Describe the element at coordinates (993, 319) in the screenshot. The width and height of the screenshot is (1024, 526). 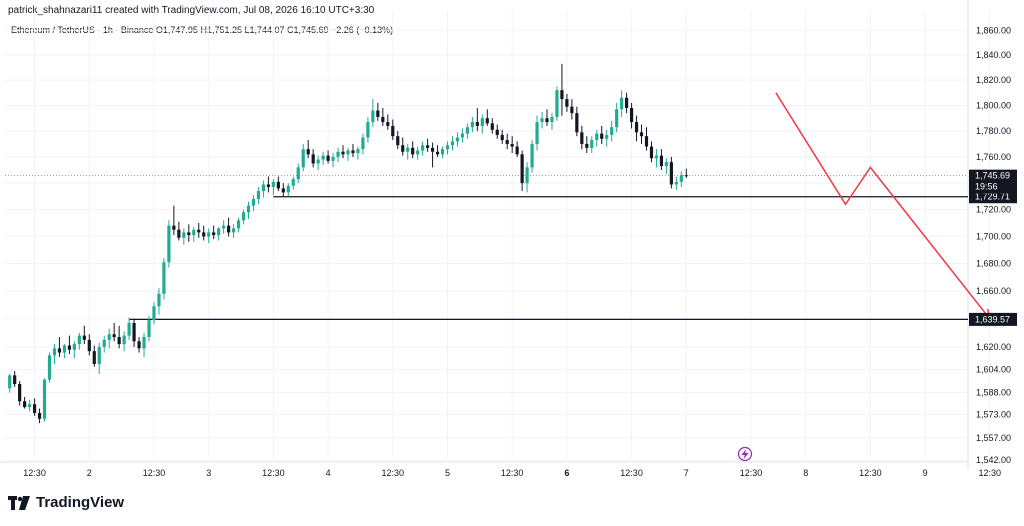
I see `line-price-label-bg` at that location.